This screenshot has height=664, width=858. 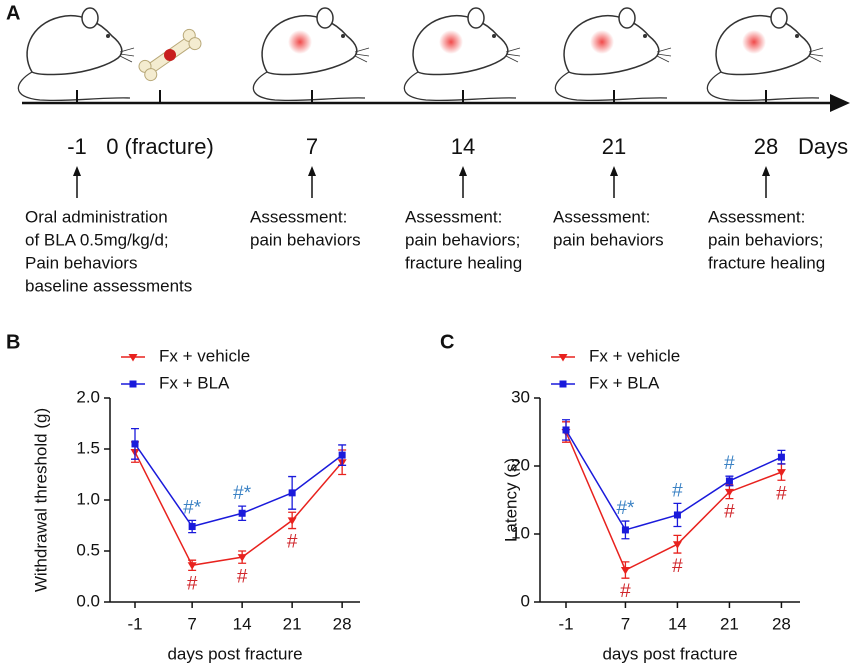 What do you see at coordinates (81, 262) in the screenshot?
I see `timeline-description: Pain behaviors` at bounding box center [81, 262].